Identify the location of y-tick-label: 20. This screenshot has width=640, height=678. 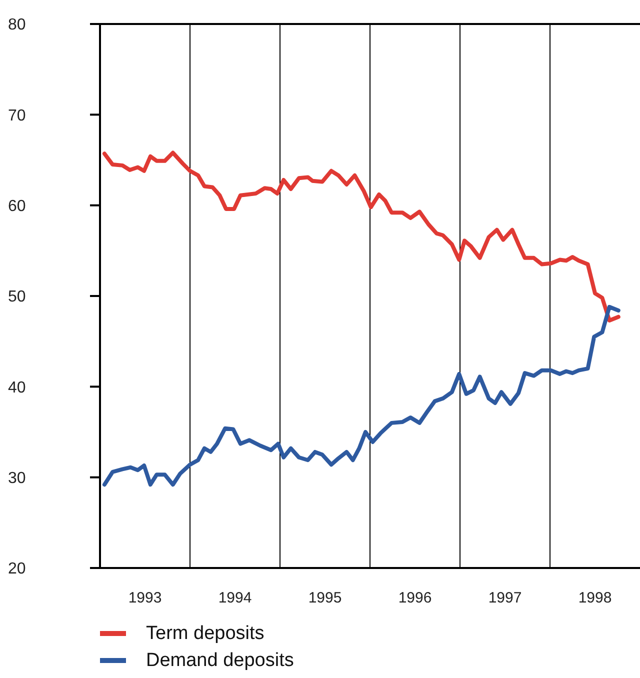
(17, 569).